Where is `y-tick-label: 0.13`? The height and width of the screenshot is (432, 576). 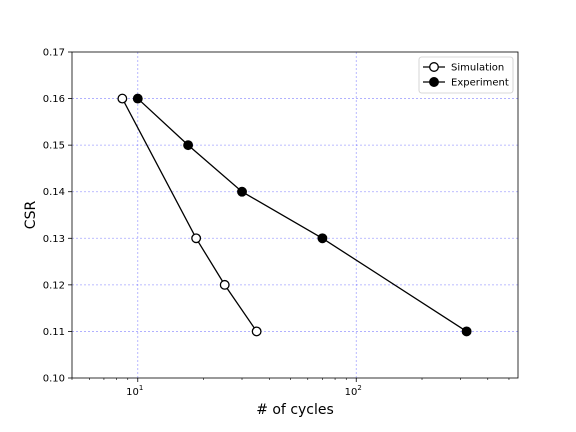 y-tick-label: 0.13 is located at coordinates (54, 239).